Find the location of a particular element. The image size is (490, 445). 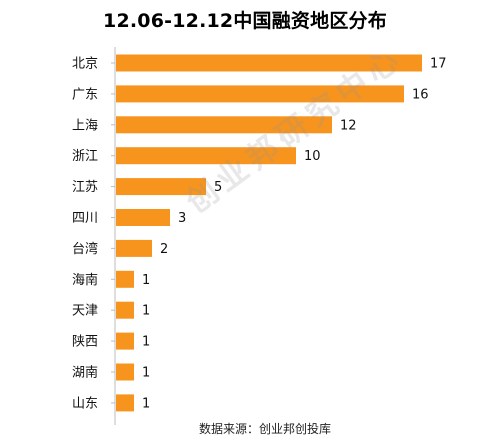

chart-title: 12.06-12.12中国融资地区分布 is located at coordinates (245, 21).